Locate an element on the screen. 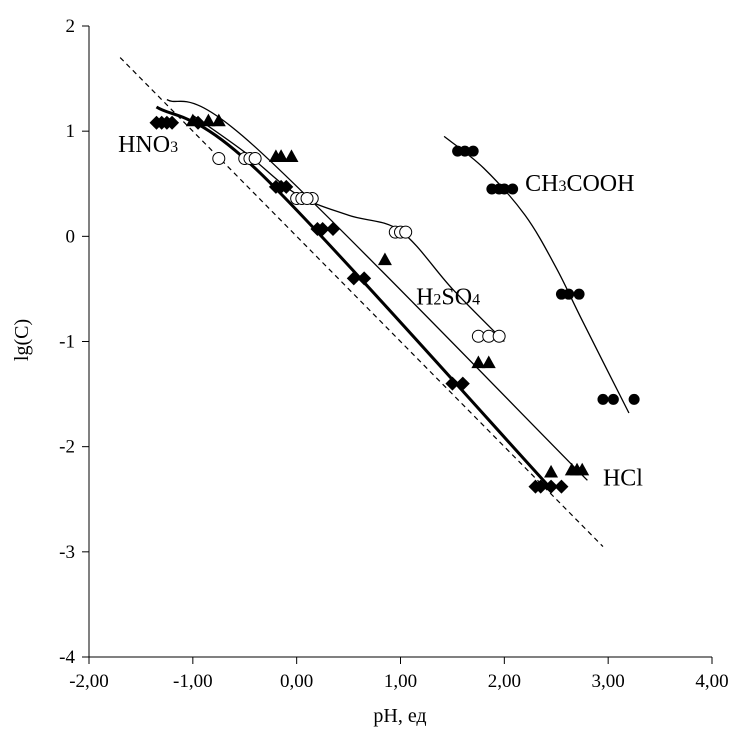 Image resolution: width=734 pixels, height=755 pixels. y-tick-label: -1 is located at coordinates (67, 342).